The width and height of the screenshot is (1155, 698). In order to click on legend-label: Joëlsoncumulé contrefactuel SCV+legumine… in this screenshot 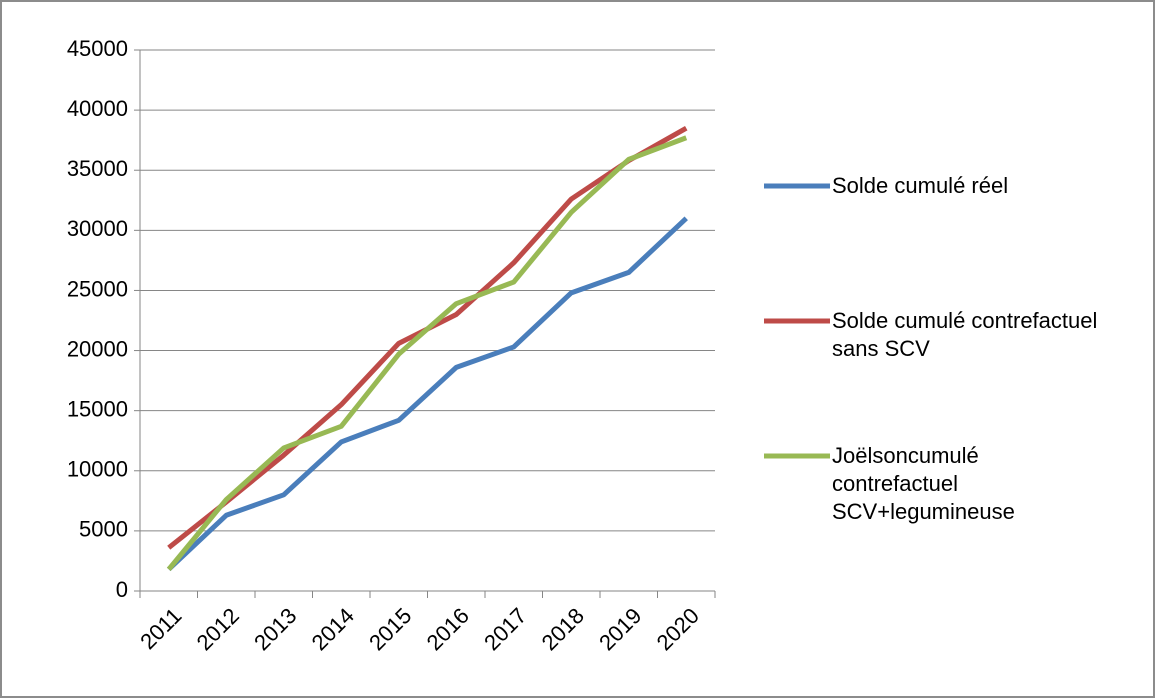, I will do `click(923, 483)`.